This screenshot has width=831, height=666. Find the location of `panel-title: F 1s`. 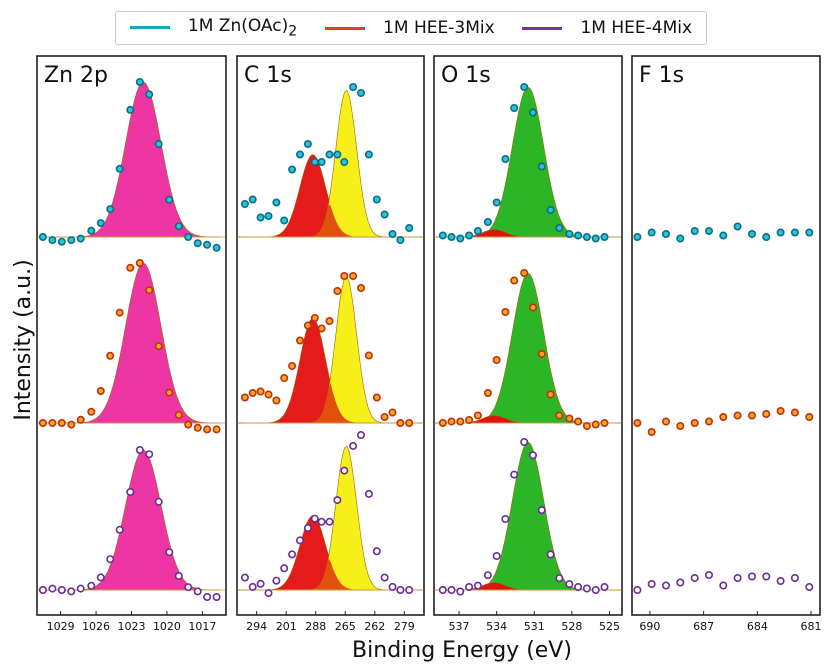

panel-title: F 1s is located at coordinates (661, 75).